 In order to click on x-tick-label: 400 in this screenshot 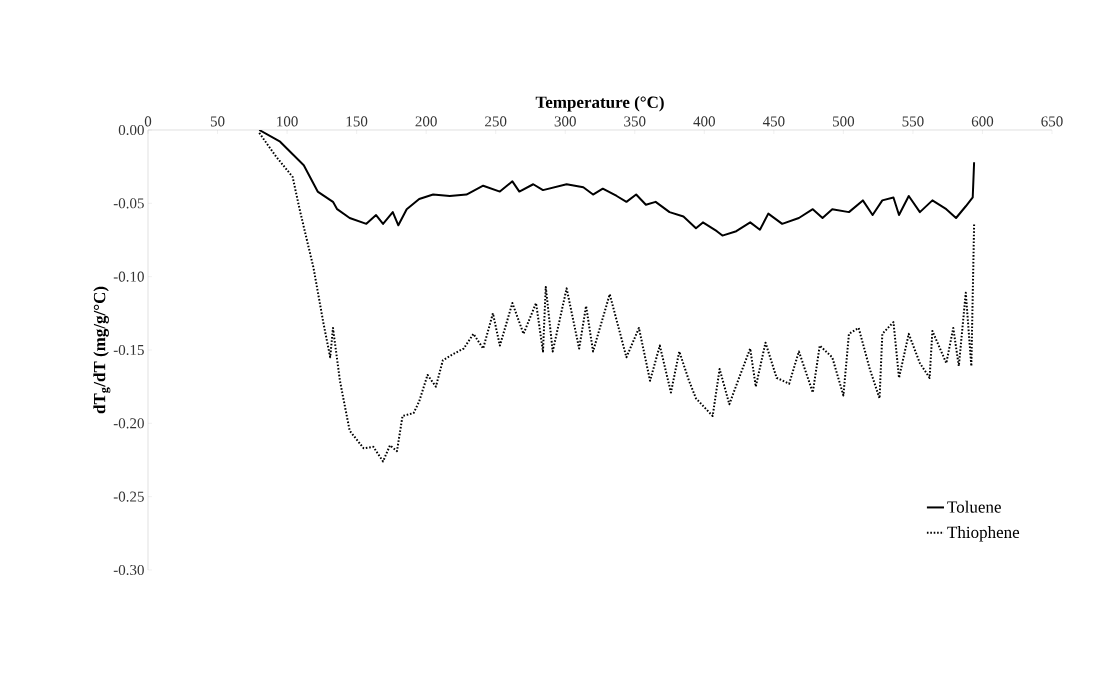, I will do `click(704, 121)`.